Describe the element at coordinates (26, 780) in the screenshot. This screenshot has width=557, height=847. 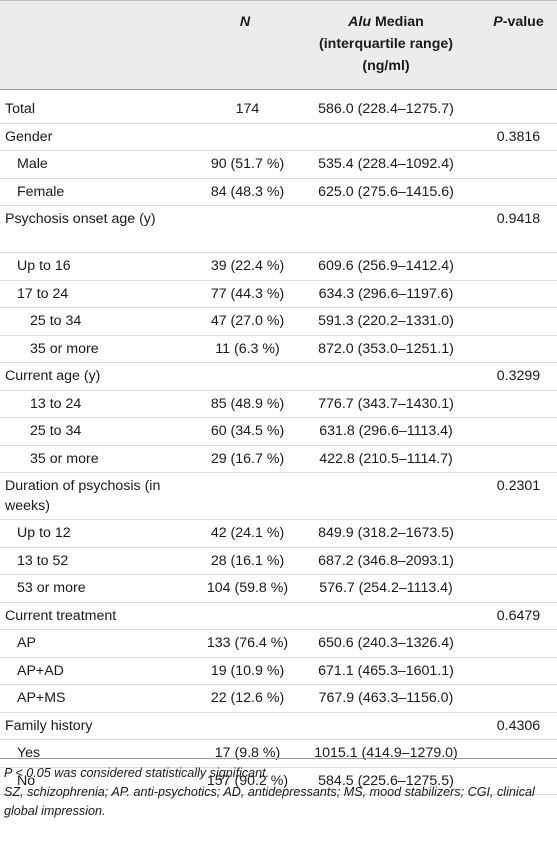
I see `row-label: No` at that location.